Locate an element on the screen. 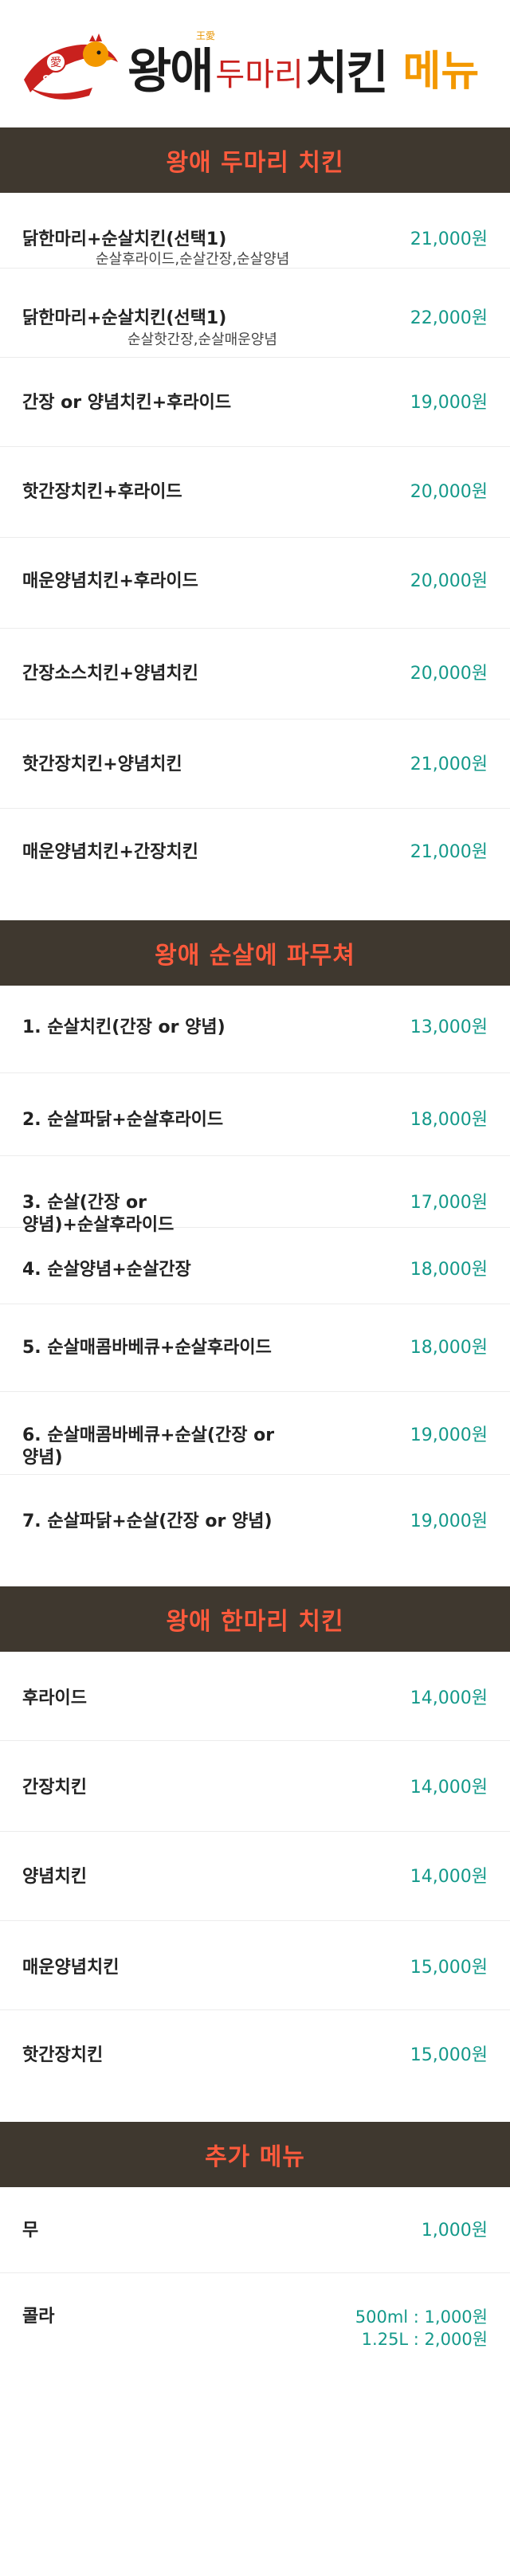 Image resolution: width=510 pixels, height=2576 pixels. item-price-line1: 500ml : 1,000원 is located at coordinates (421, 2317).